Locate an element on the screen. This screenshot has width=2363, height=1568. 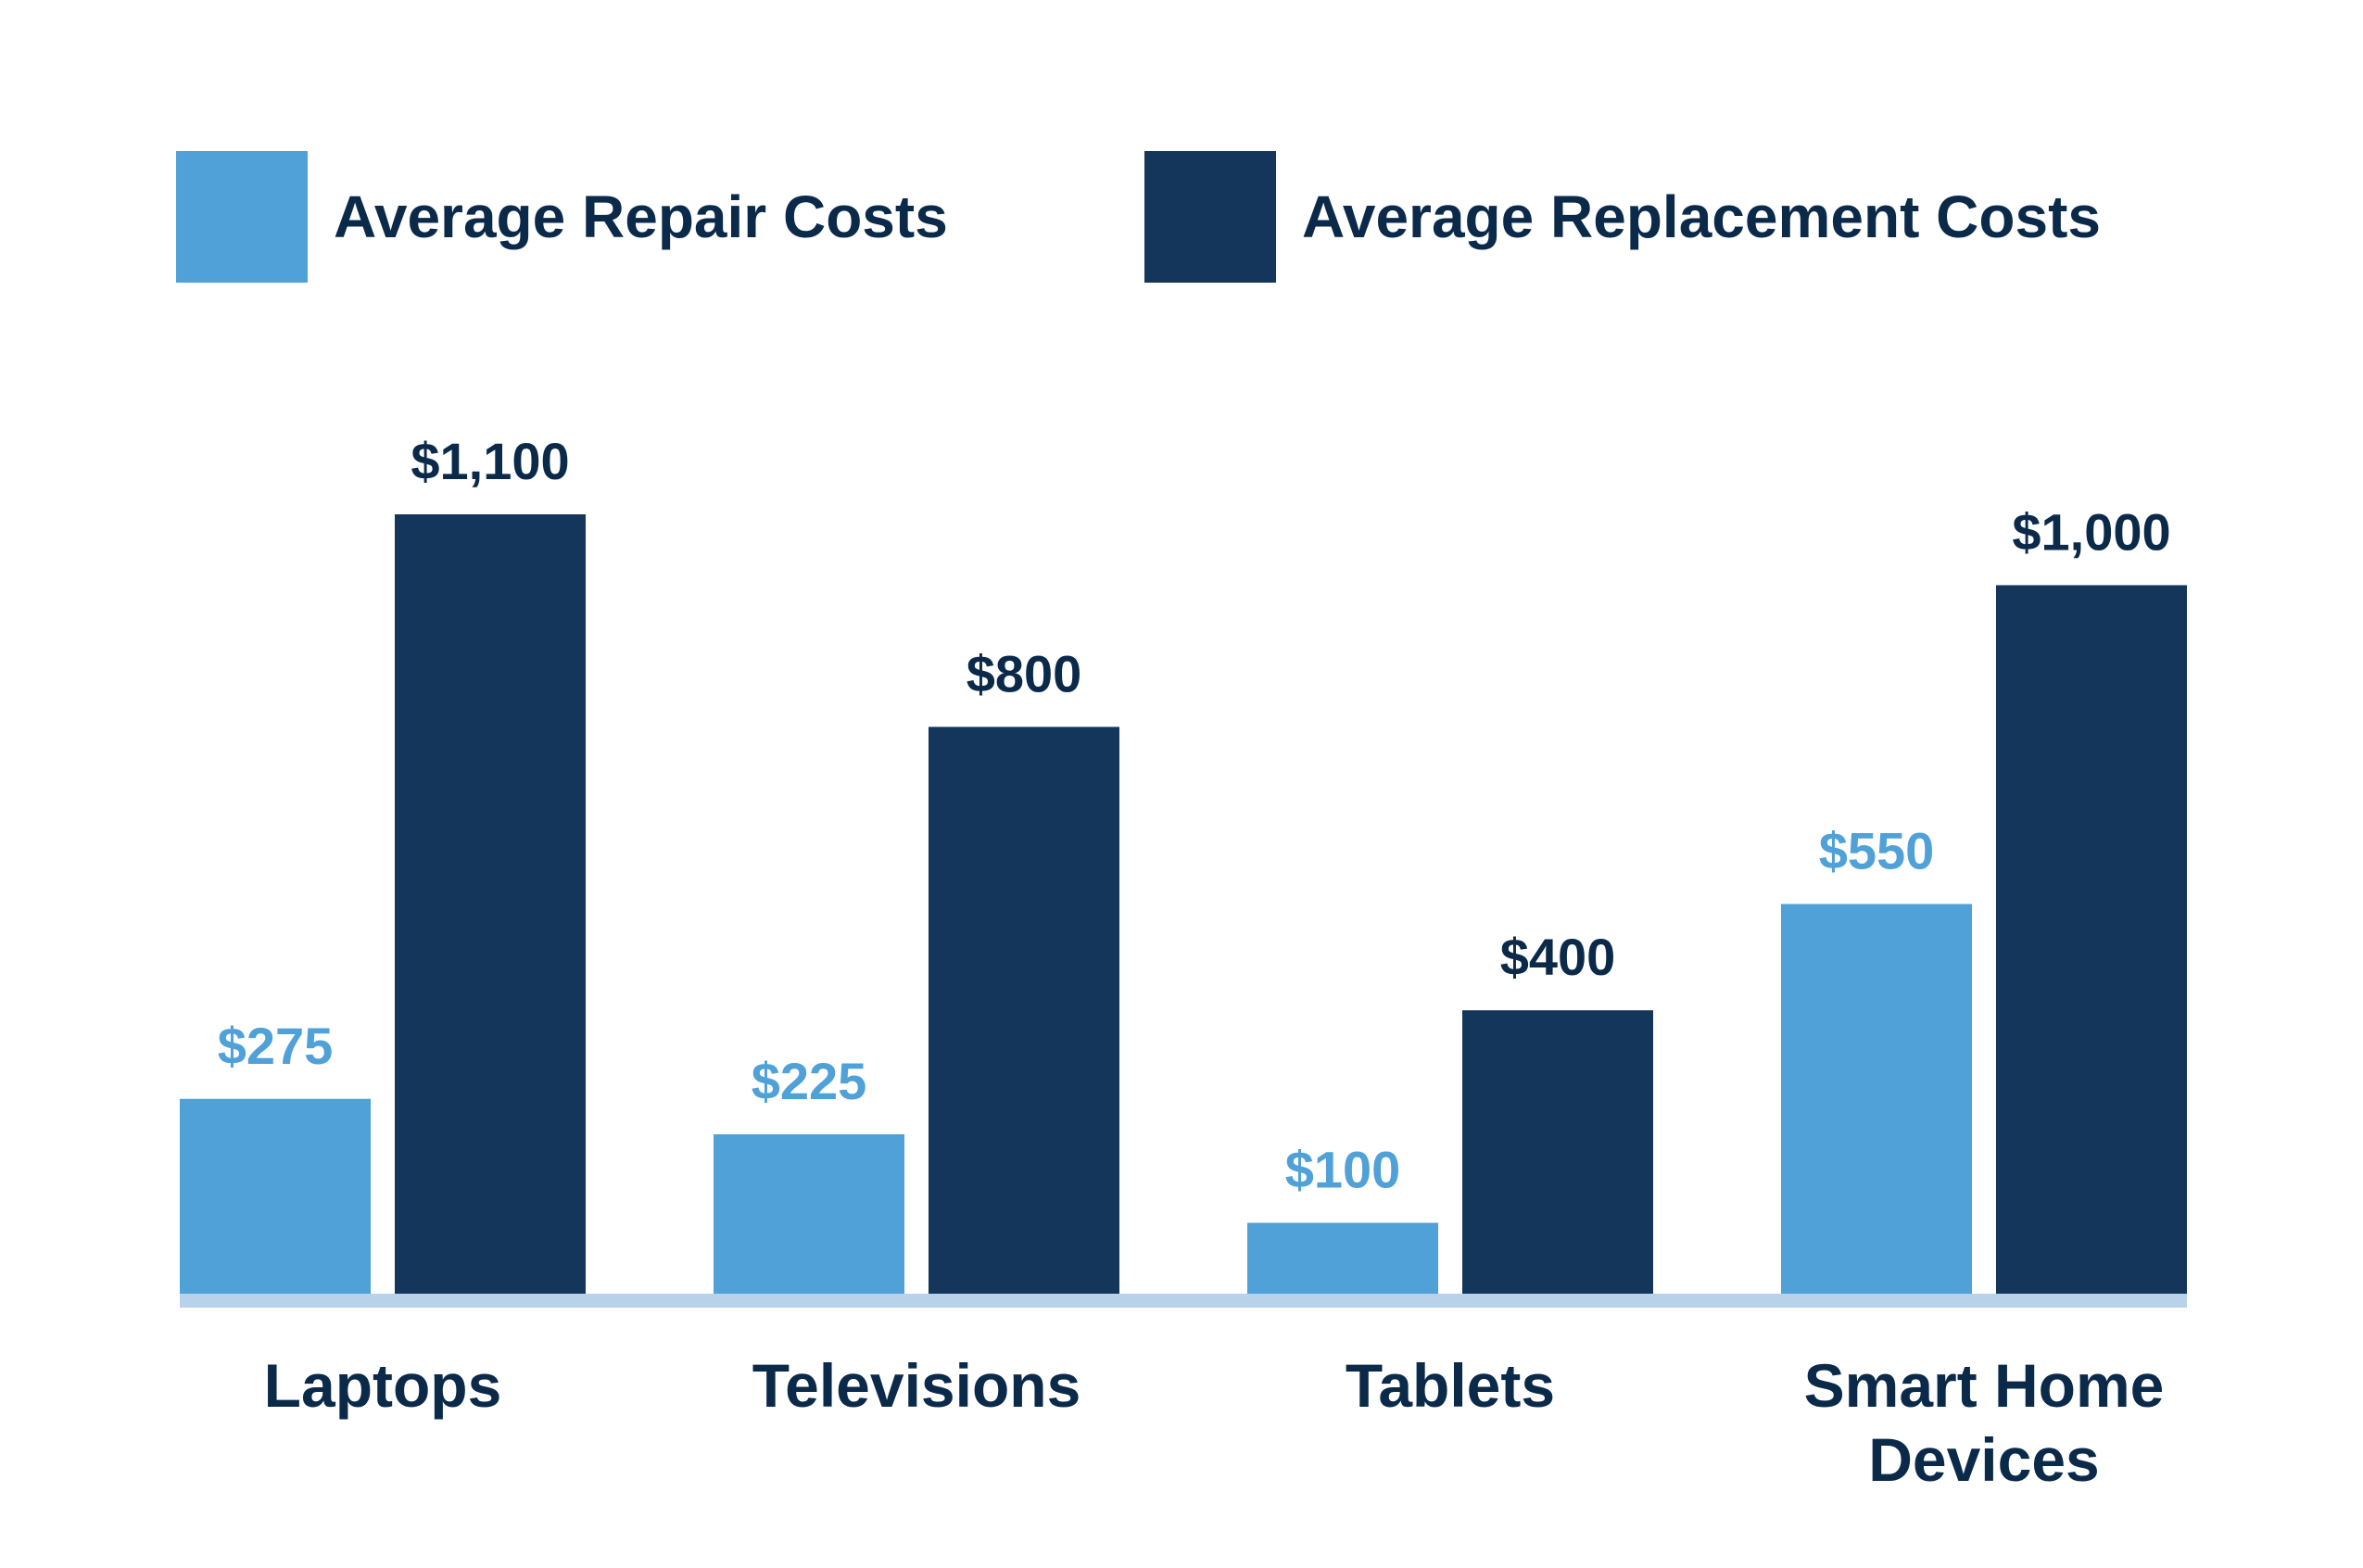
legend-item-replacement: Average Replacement Costs is located at coordinates (1622, 217).